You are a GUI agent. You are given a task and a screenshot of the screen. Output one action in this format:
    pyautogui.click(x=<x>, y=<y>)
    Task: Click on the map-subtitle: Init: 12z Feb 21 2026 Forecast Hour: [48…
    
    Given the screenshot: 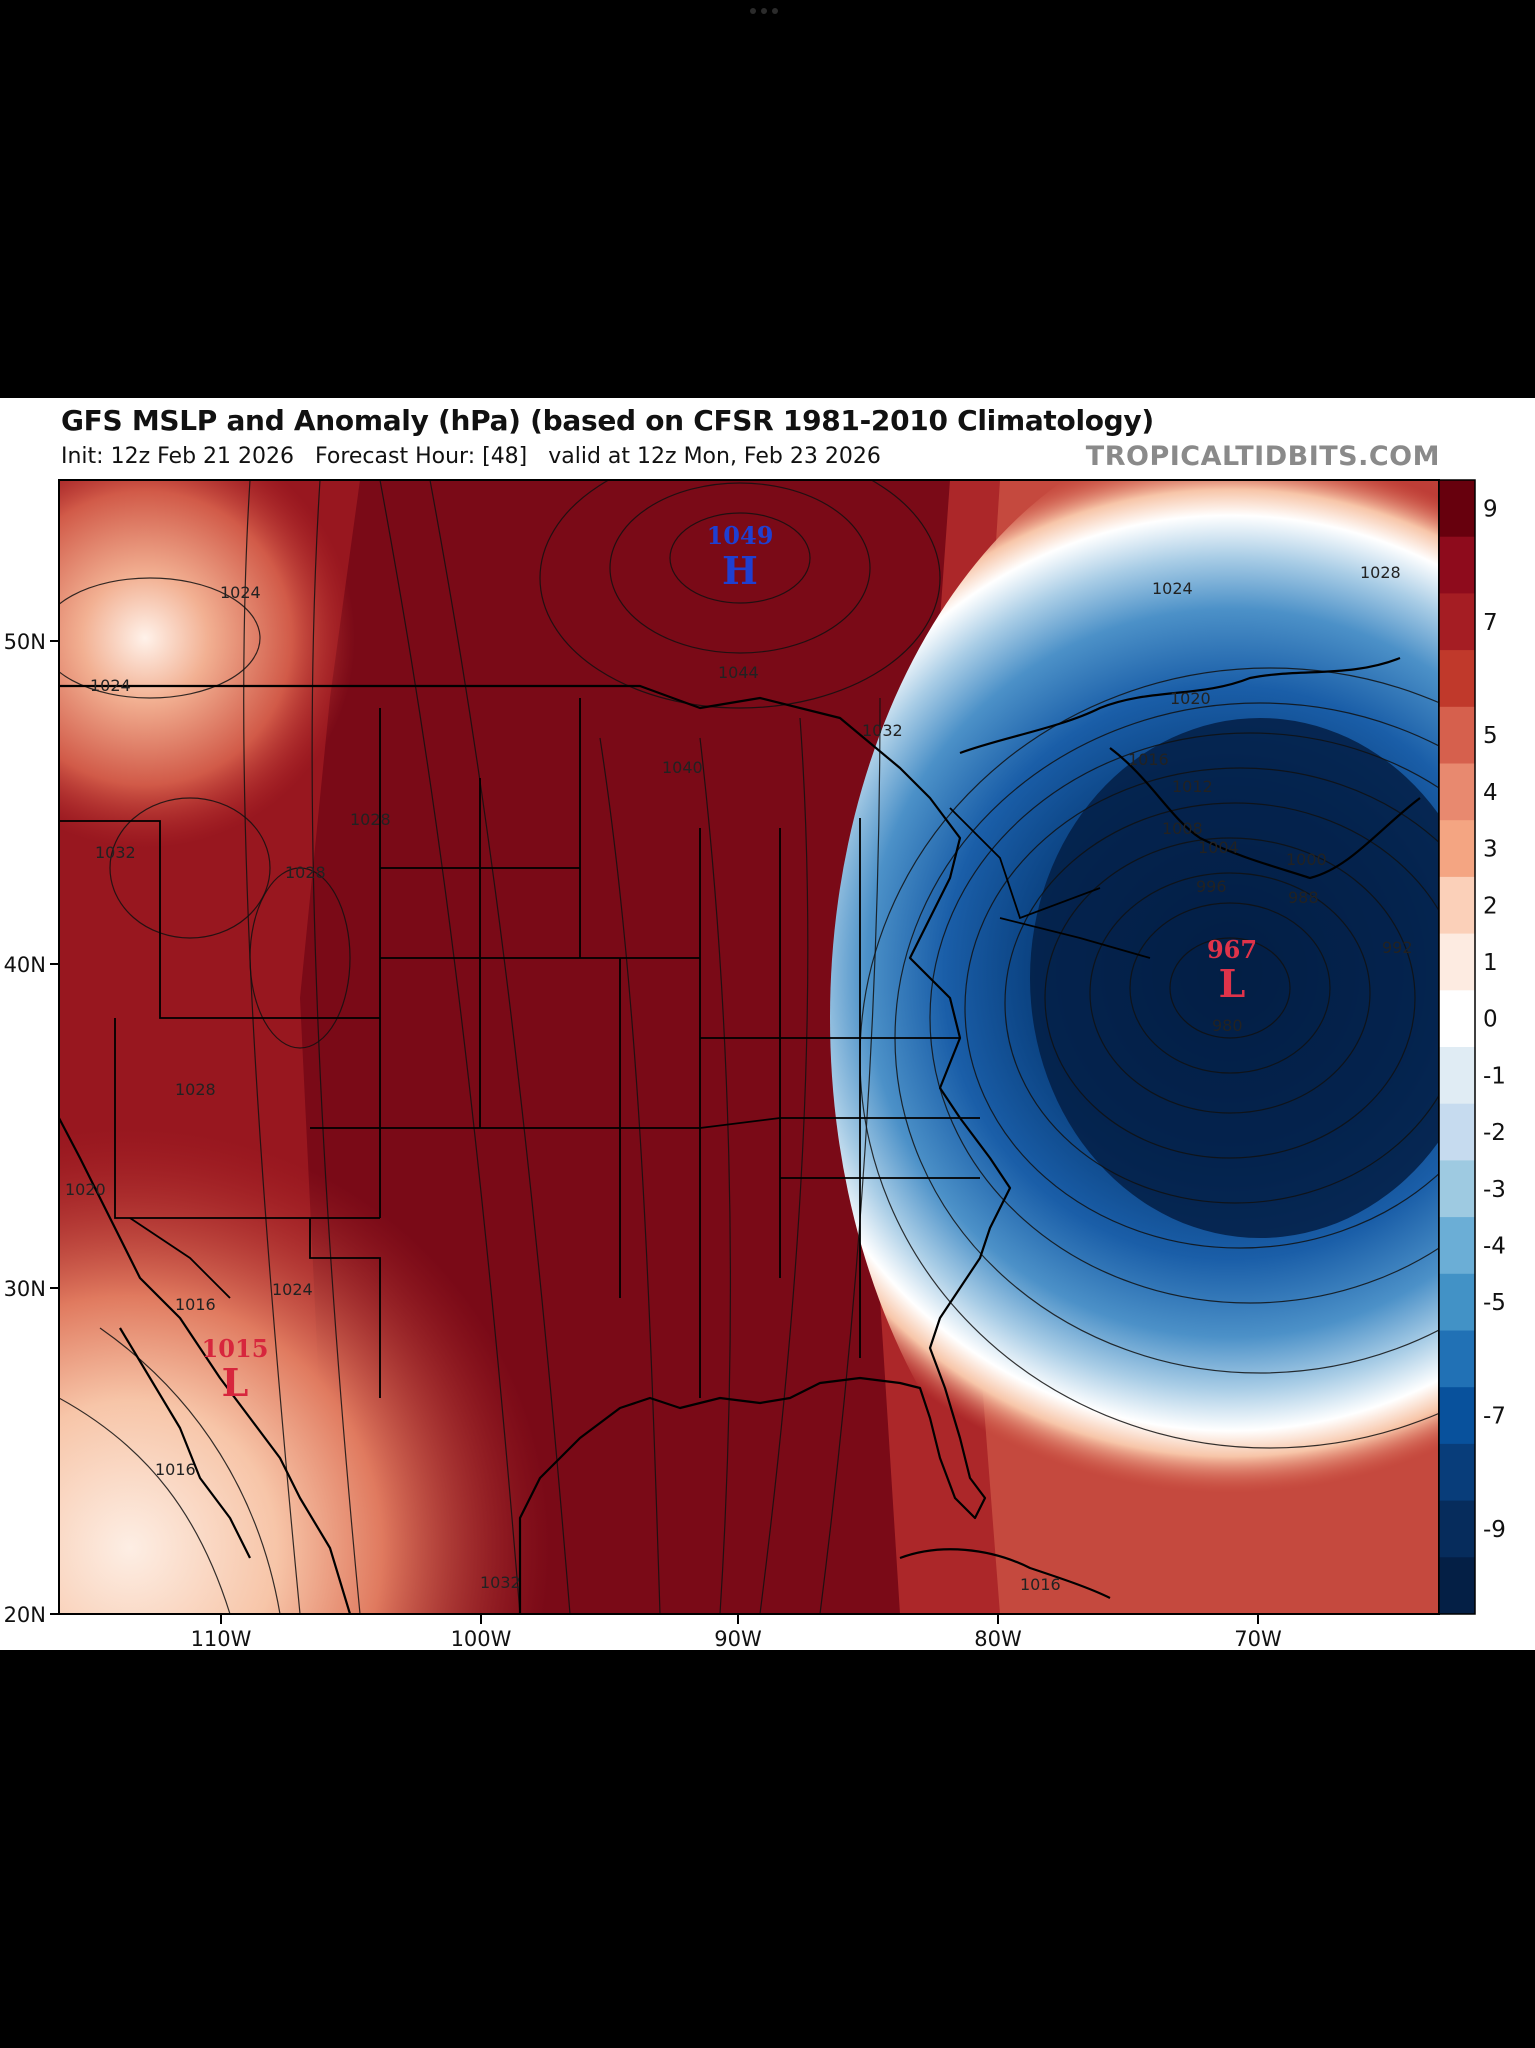 What is the action you would take?
    pyautogui.click(x=471, y=456)
    